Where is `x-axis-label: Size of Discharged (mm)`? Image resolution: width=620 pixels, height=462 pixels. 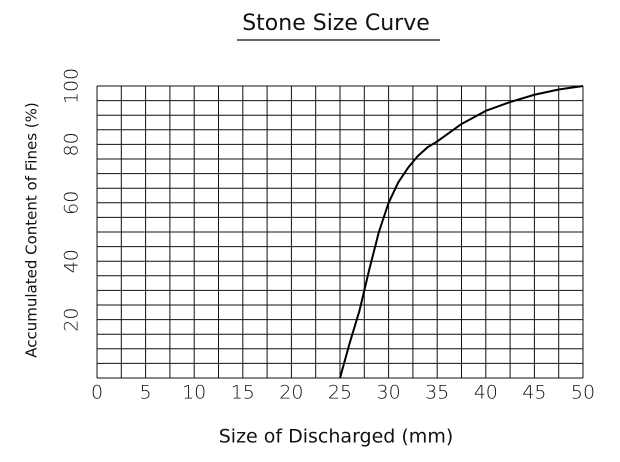
x-axis-label: Size of Discharged (mm) is located at coordinates (336, 437).